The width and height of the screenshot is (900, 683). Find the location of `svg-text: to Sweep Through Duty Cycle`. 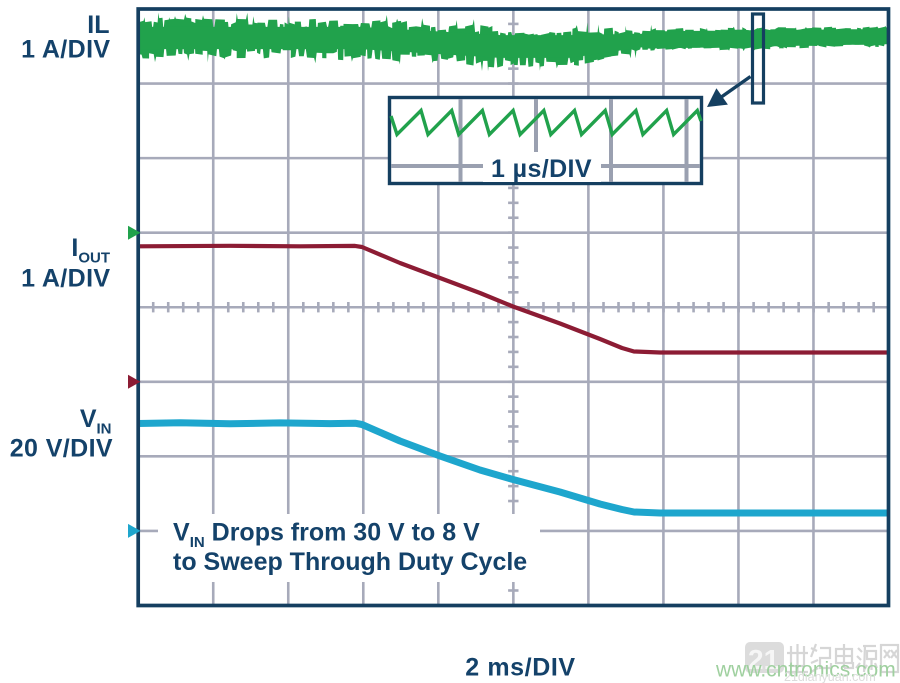

svg-text: to Sweep Through Duty Cycle is located at coordinates (350, 562).